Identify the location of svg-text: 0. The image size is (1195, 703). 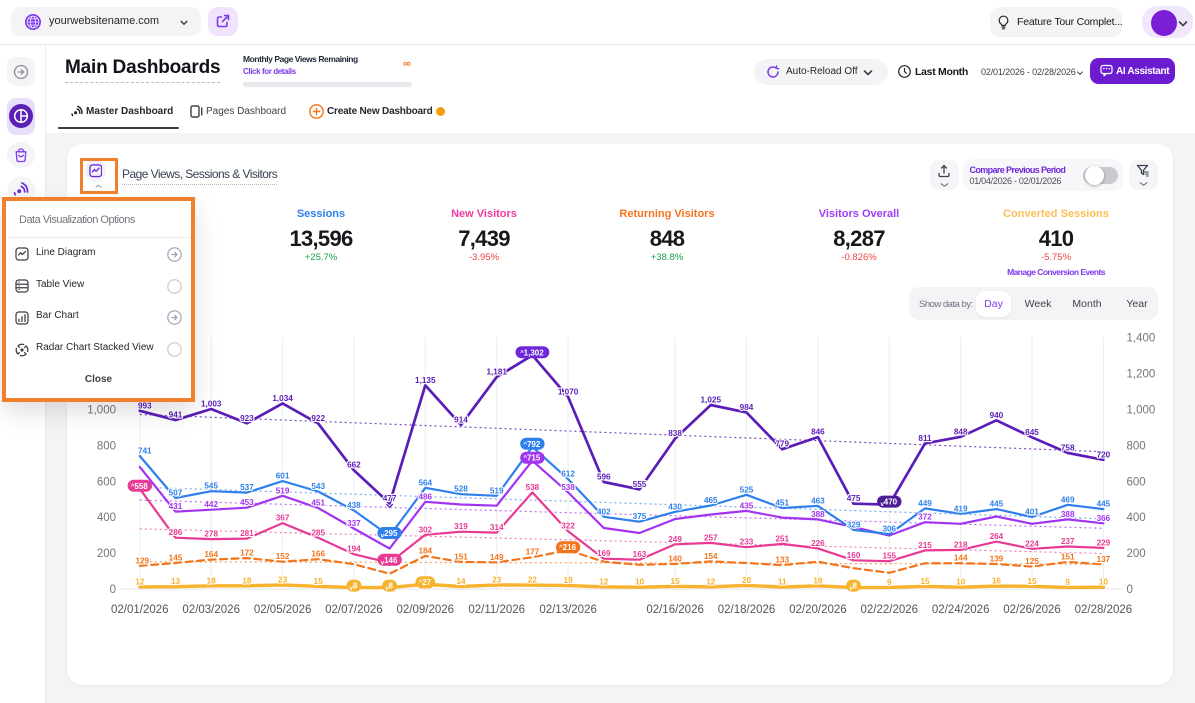
(113, 590).